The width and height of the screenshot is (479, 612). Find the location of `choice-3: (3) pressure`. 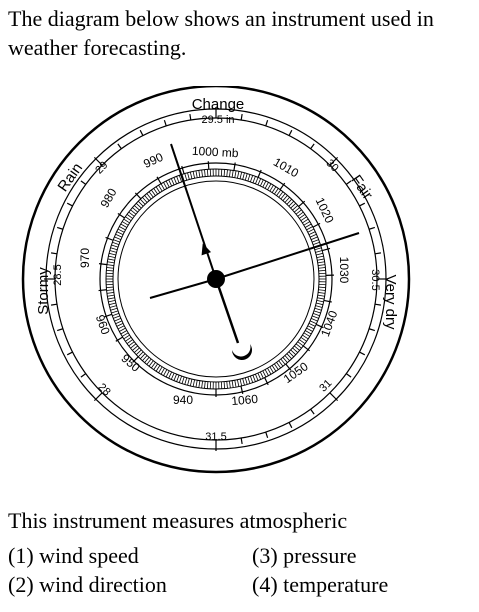

choice-3: (3) pressure is located at coordinates (304, 556).